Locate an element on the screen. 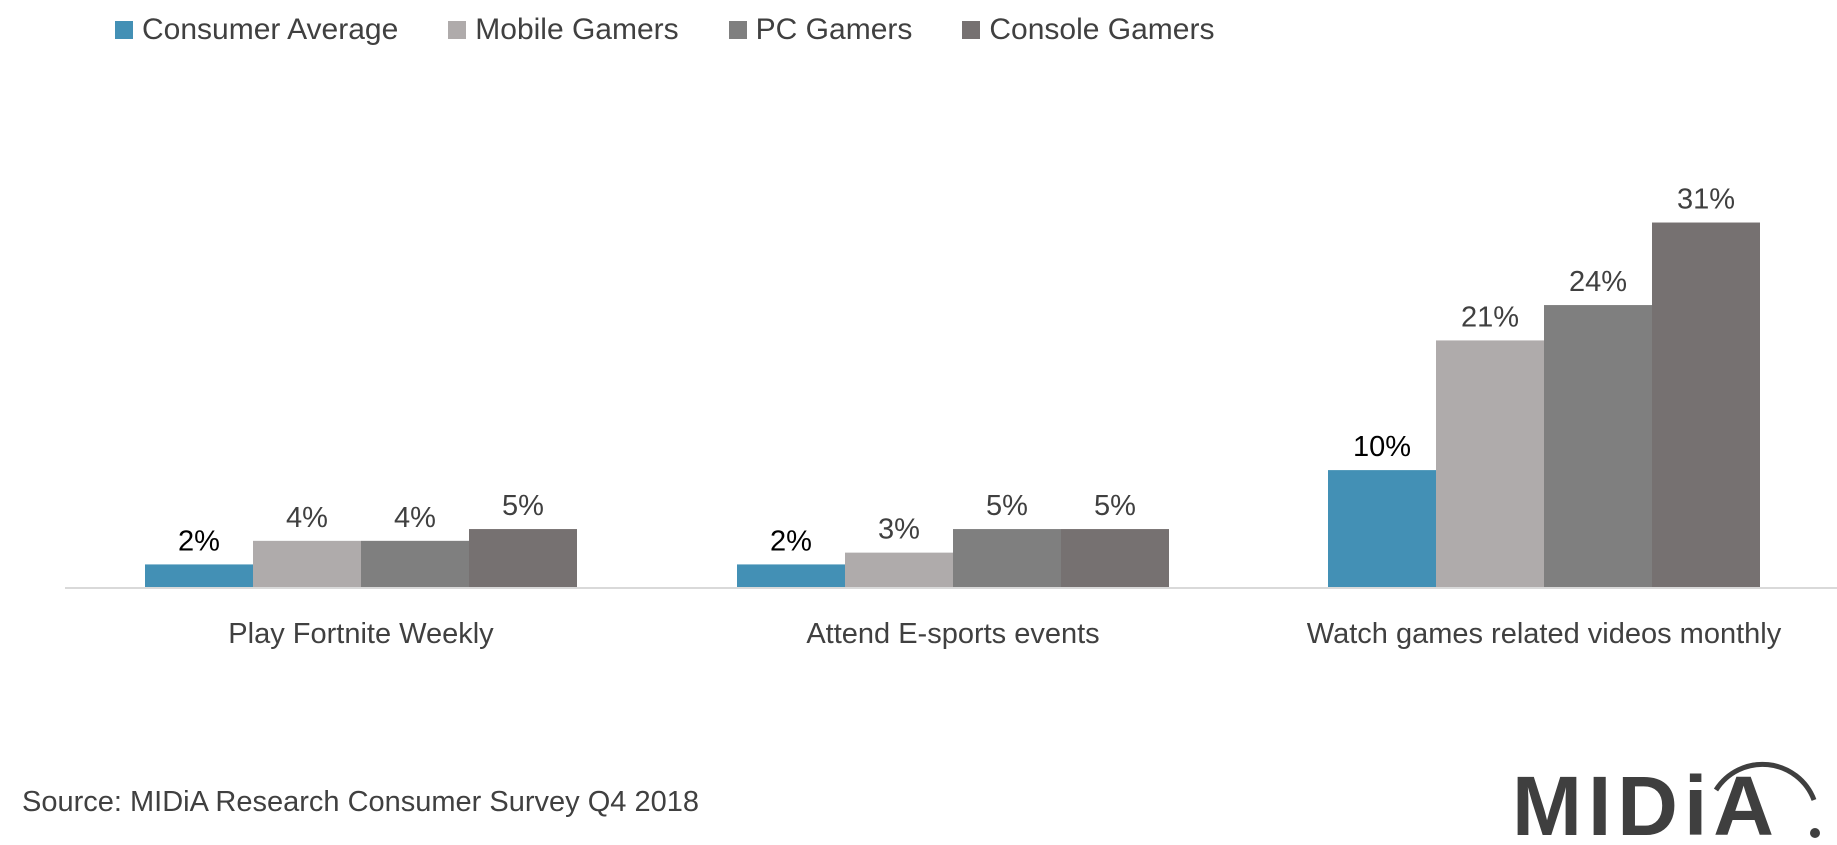 Image resolution: width=1837 pixels, height=845 pixels. legend-item-console-gamers: Console Gamers is located at coordinates (1088, 30).